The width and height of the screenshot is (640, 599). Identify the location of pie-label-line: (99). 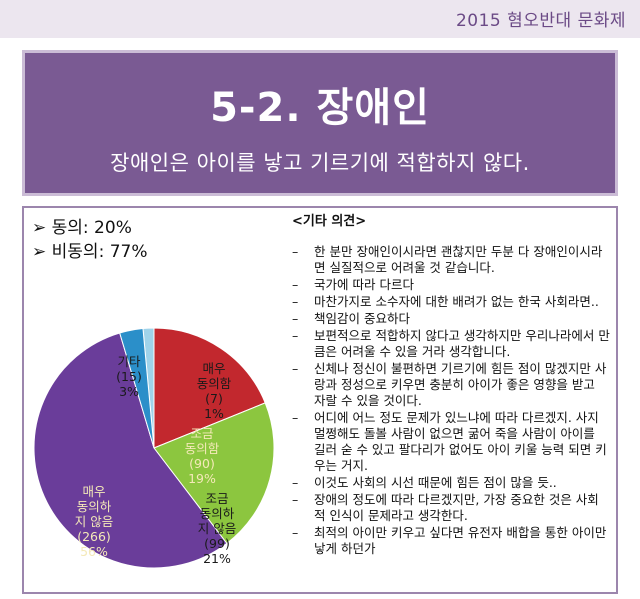
(217, 543).